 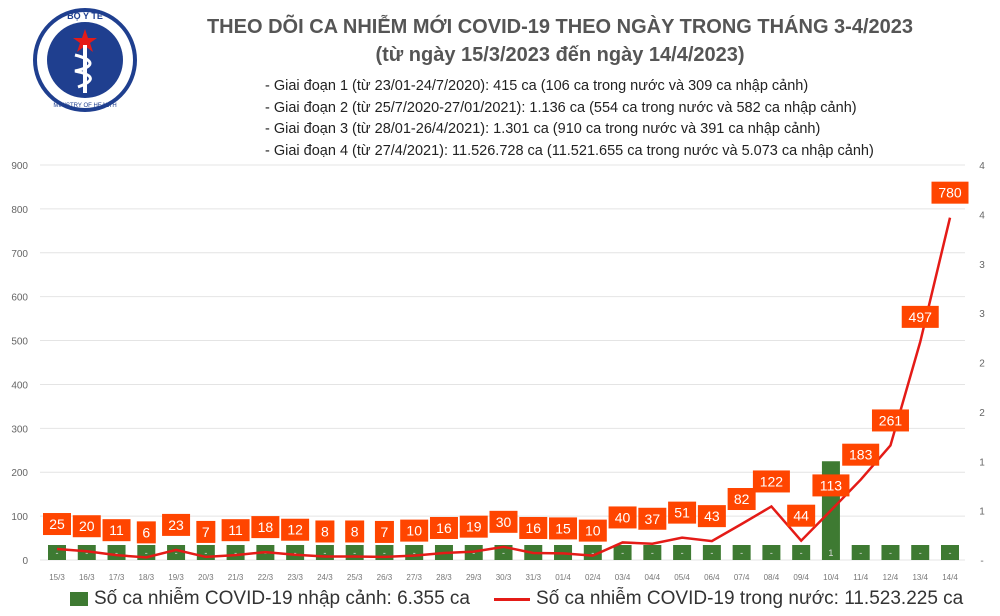 I want to click on ministry-of-health-logo: BỘ Y TẾ MINISTRY OF HEALTH, so click(x=85, y=60).